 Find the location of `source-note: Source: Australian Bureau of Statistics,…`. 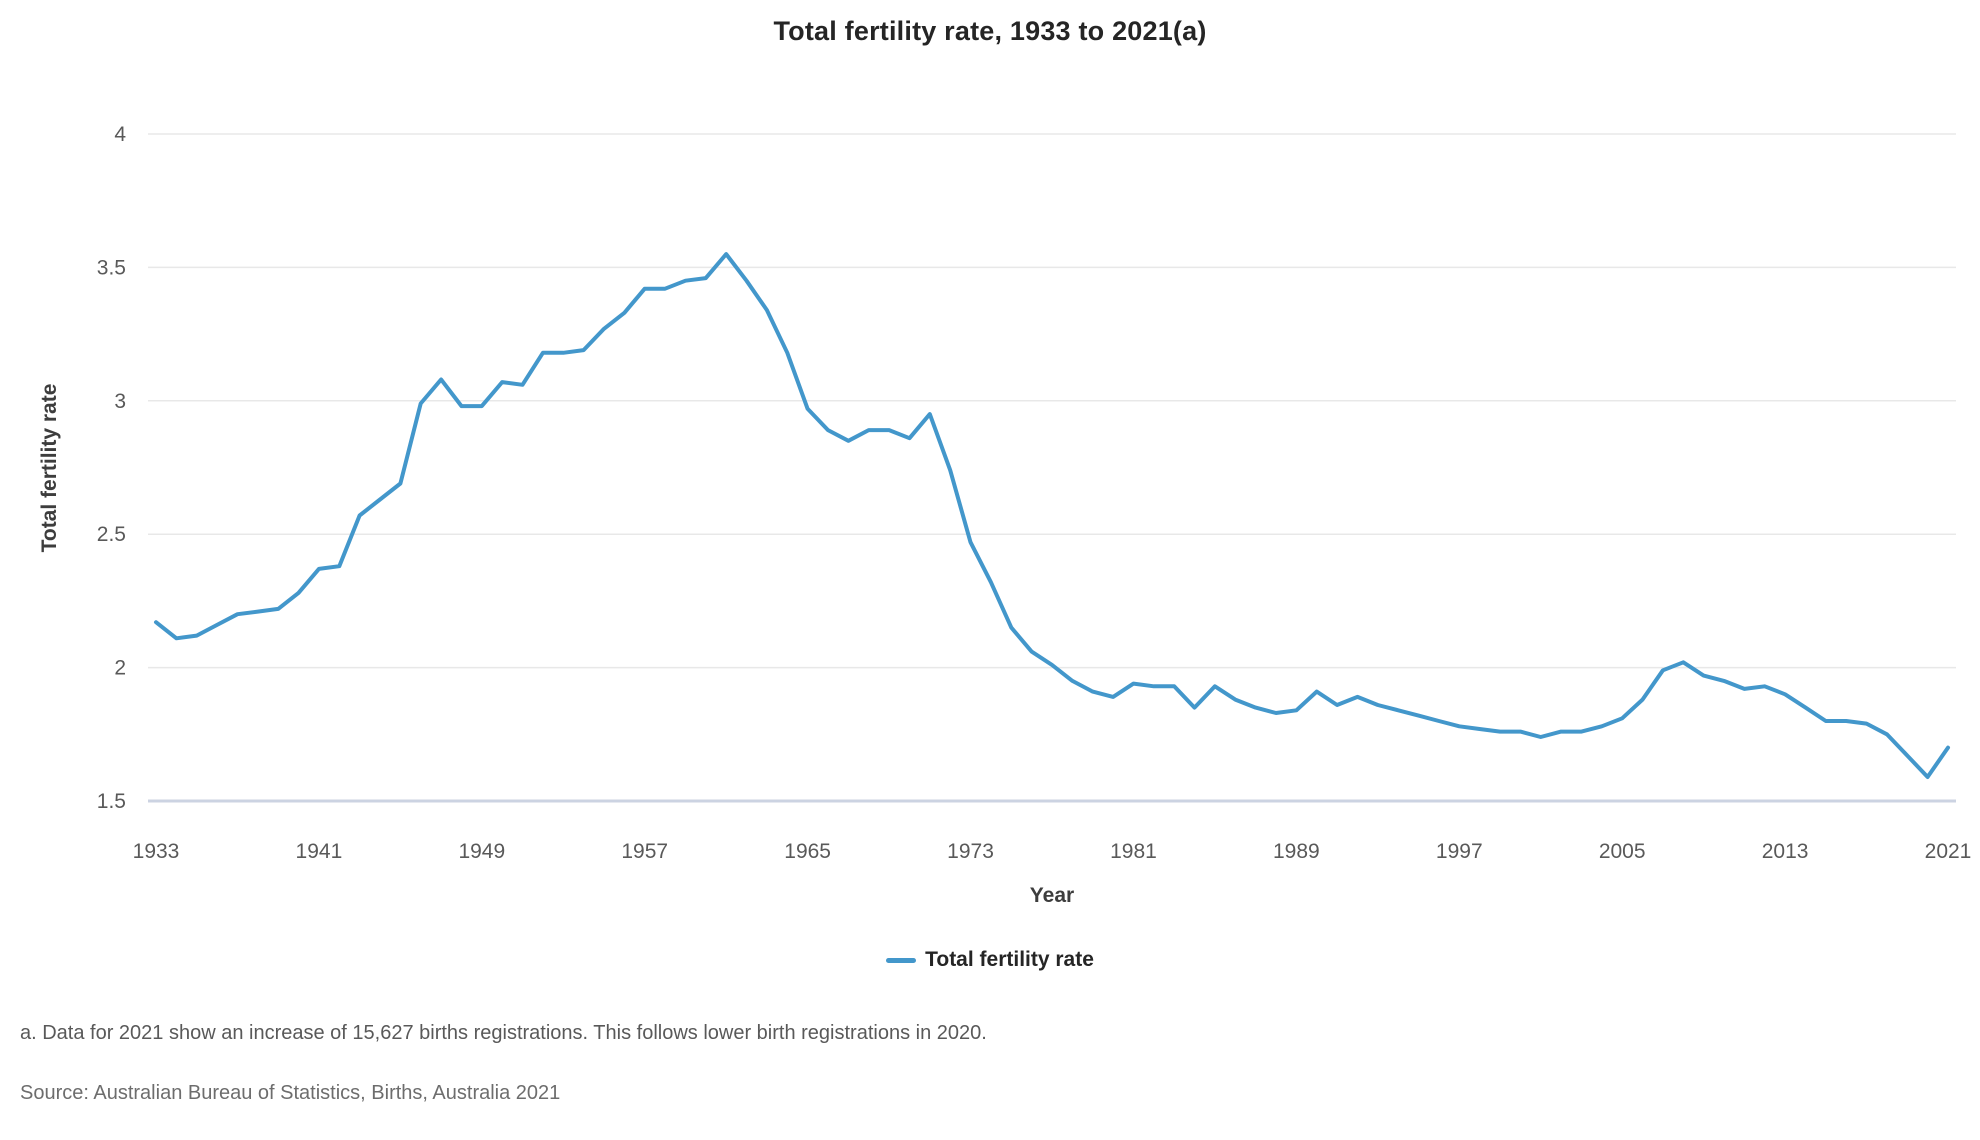

source-note: Source: Australian Bureau of Statistics,… is located at coordinates (290, 1093).